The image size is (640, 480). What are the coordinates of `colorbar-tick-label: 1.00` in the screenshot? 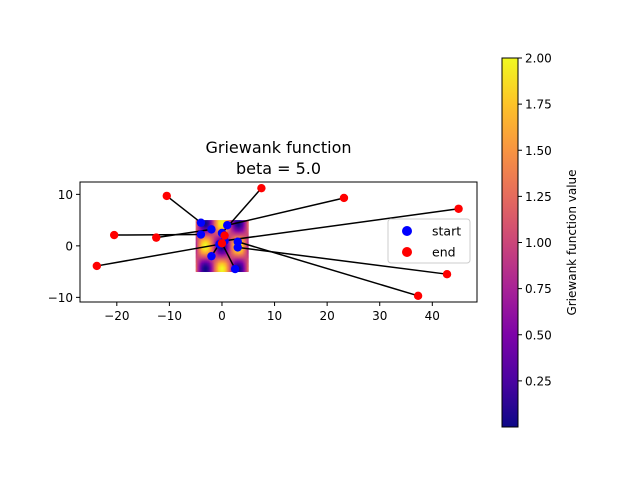 It's located at (538, 243).